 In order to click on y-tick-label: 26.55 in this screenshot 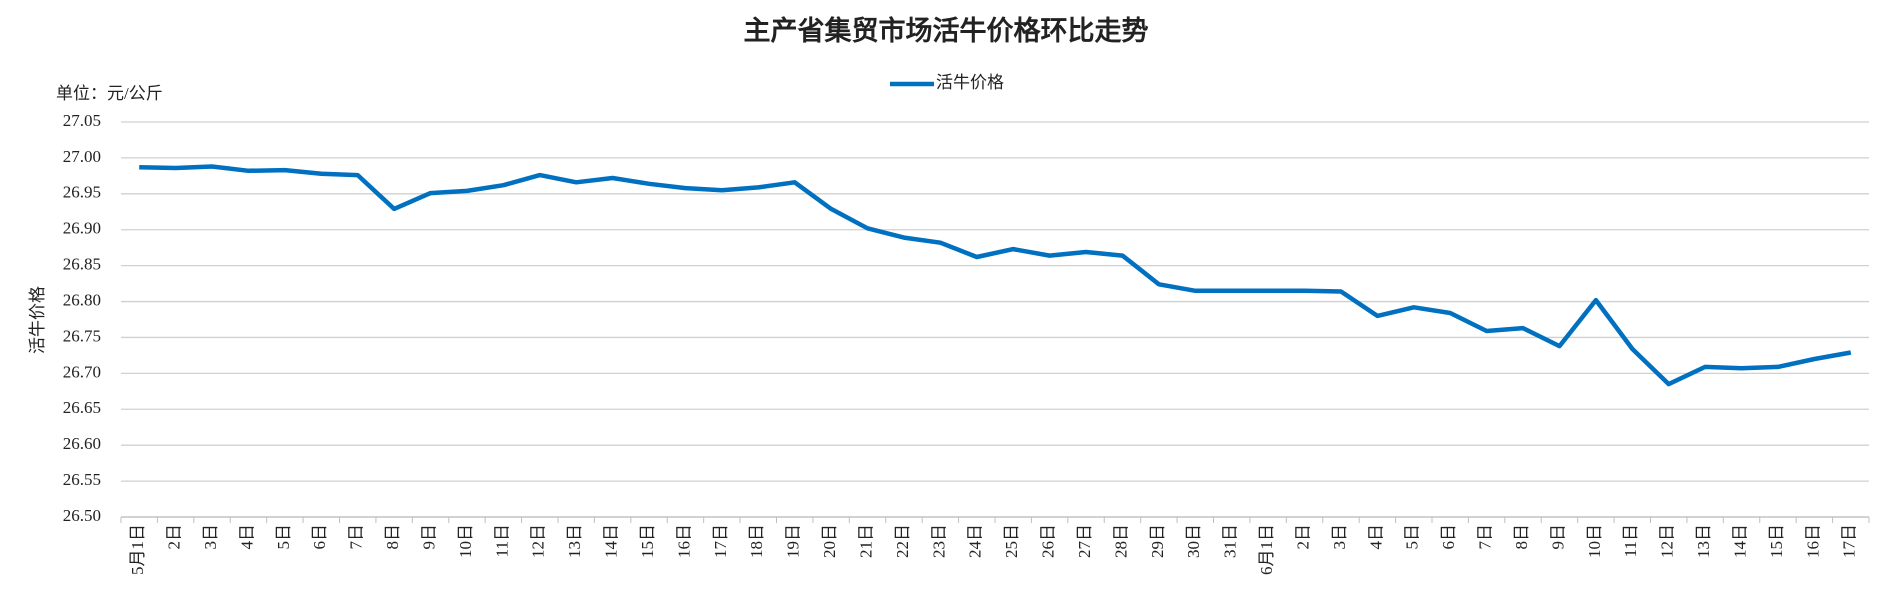, I will do `click(82, 479)`.